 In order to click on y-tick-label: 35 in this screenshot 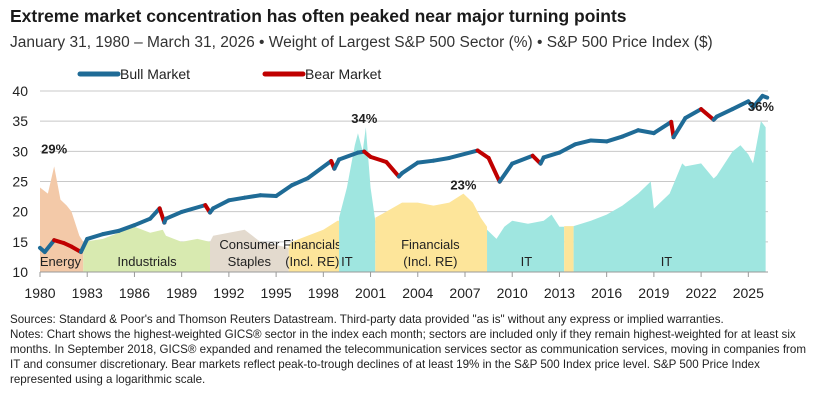, I will do `click(20, 121)`.